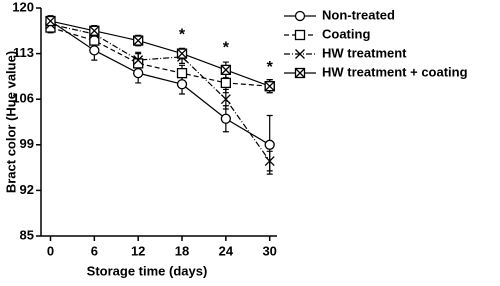 The width and height of the screenshot is (500, 286). What do you see at coordinates (94, 250) in the screenshot?
I see `x-tick-label: 6` at bounding box center [94, 250].